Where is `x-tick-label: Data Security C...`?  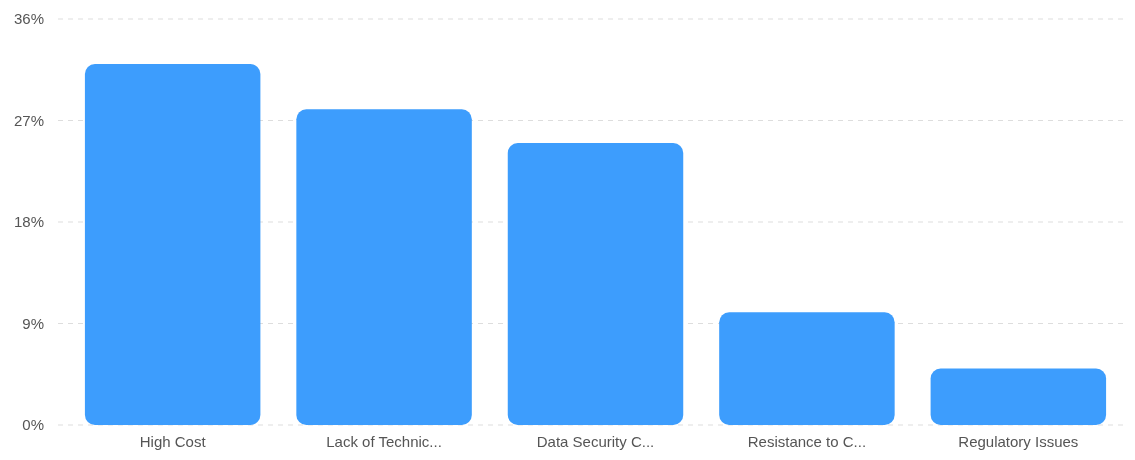
x-tick-label: Data Security C... is located at coordinates (595, 441).